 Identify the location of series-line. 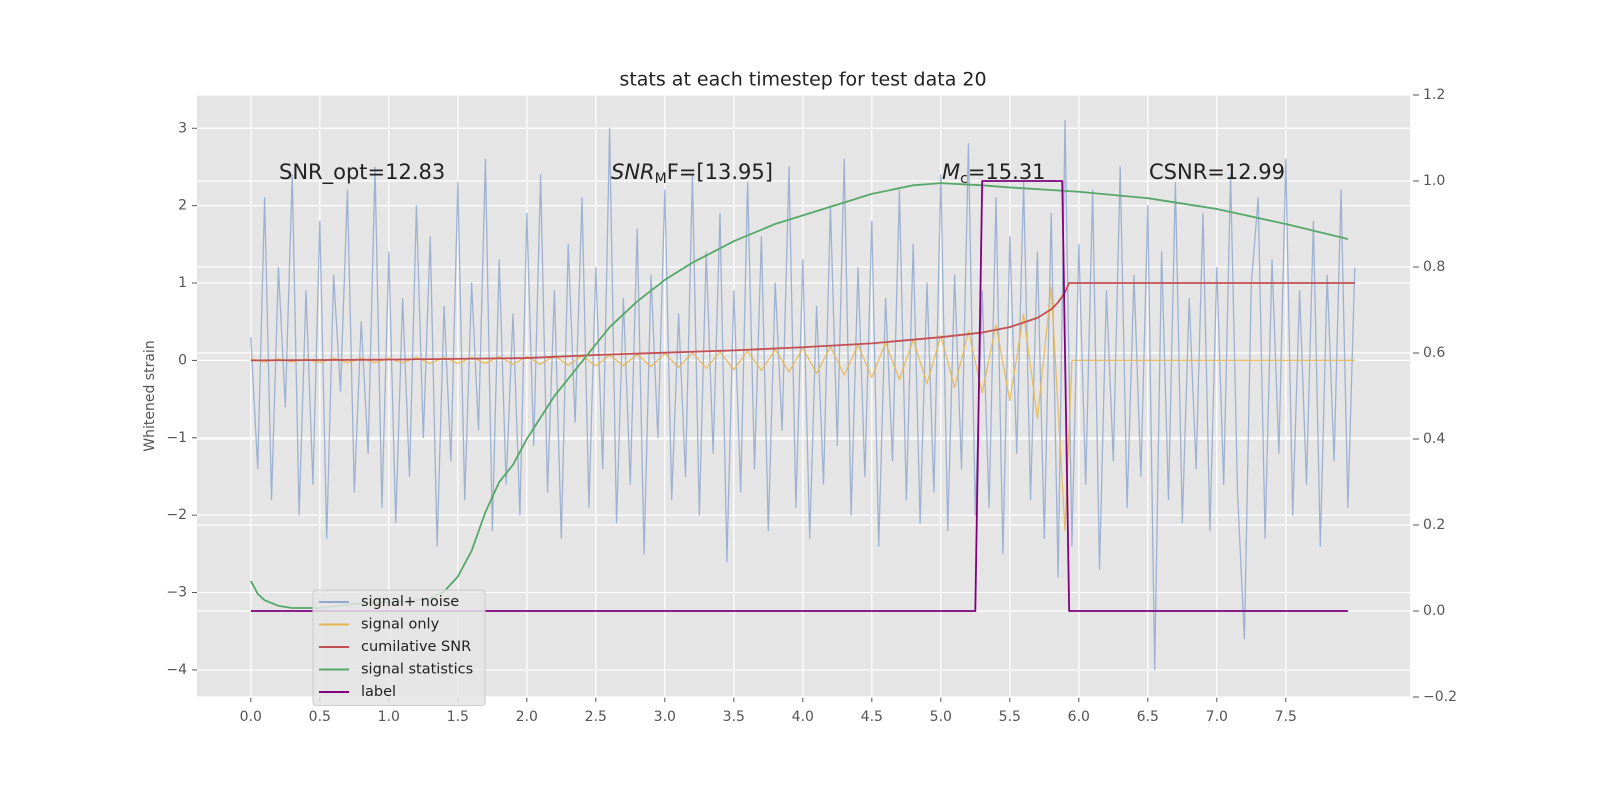
(802, 322).